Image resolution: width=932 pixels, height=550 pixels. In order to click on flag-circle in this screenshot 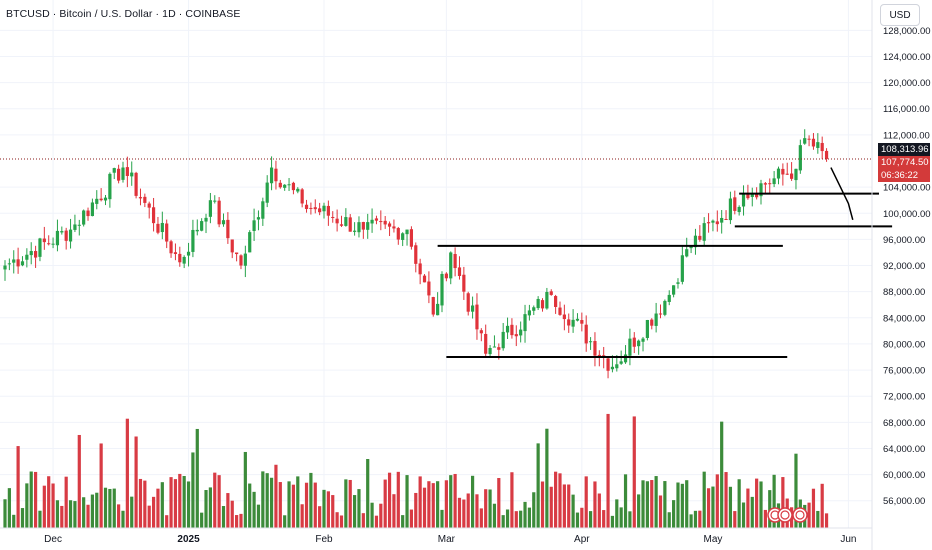, I will do `click(785, 515)`.